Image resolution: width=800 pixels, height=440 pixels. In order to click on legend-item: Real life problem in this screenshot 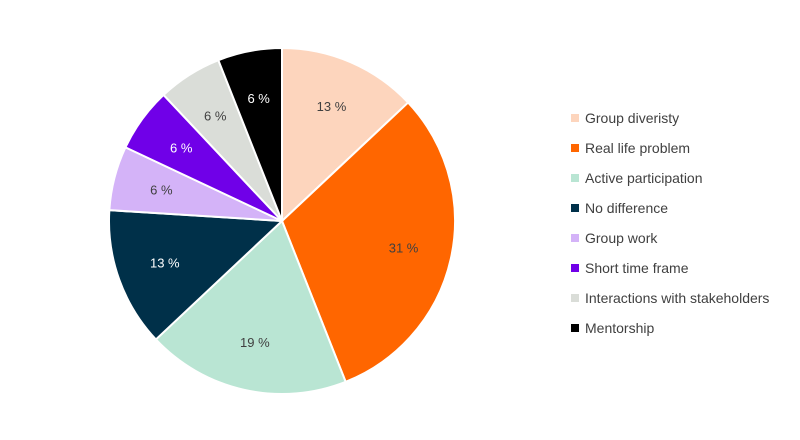, I will do `click(683, 148)`.